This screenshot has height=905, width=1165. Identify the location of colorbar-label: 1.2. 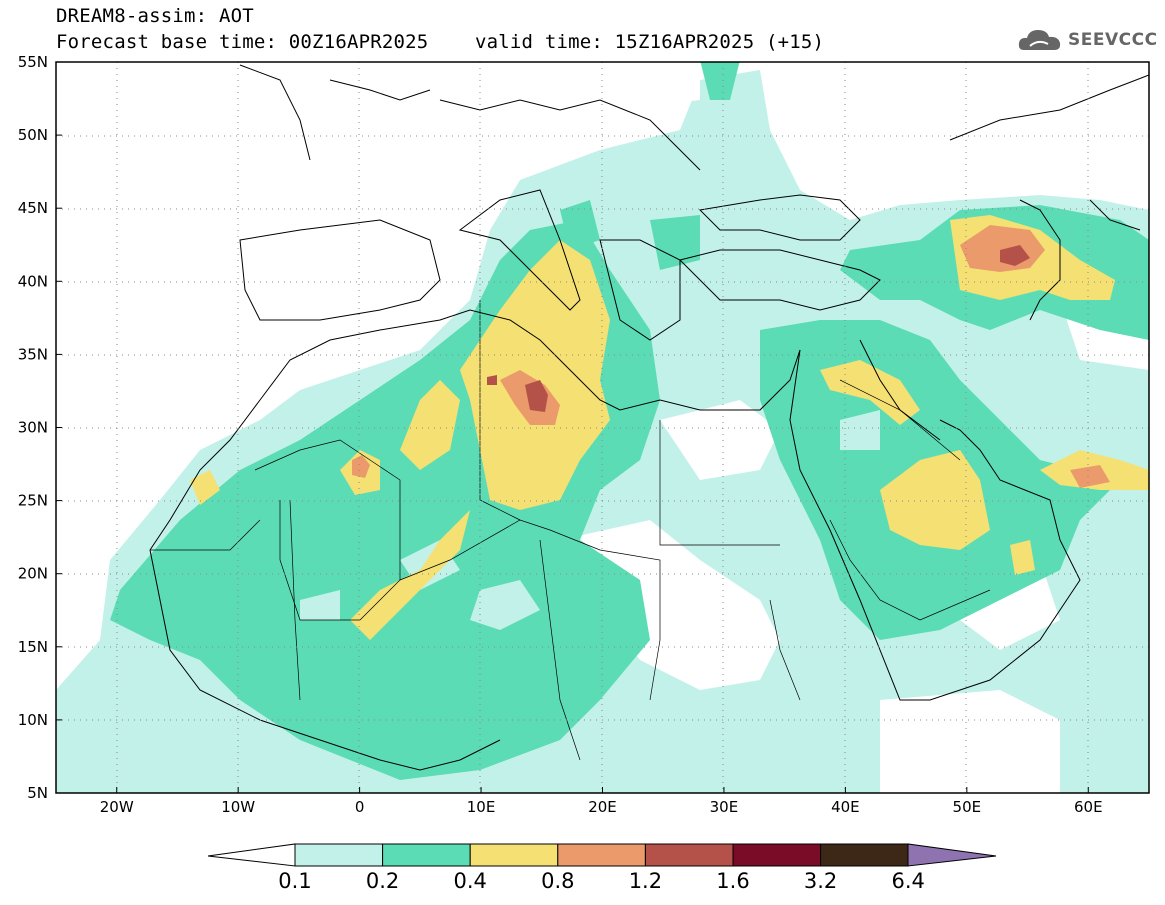
(645, 881).